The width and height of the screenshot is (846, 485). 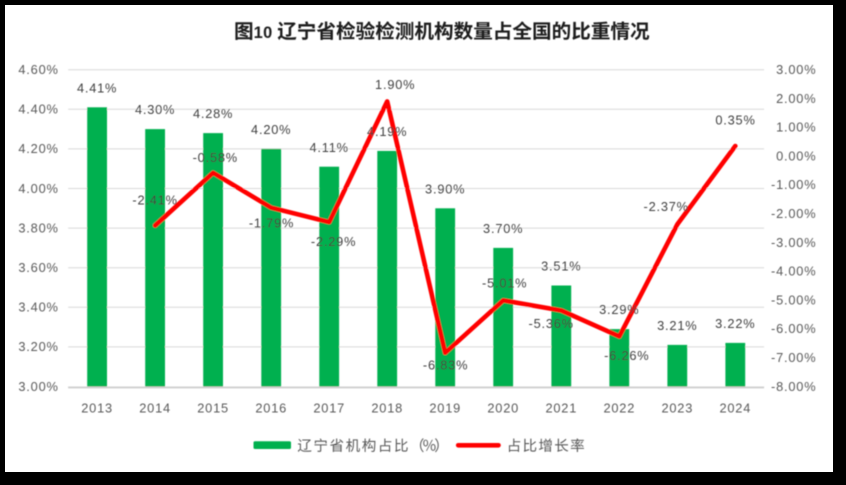 I want to click on svg-text: 3.51%, so click(x=561, y=266).